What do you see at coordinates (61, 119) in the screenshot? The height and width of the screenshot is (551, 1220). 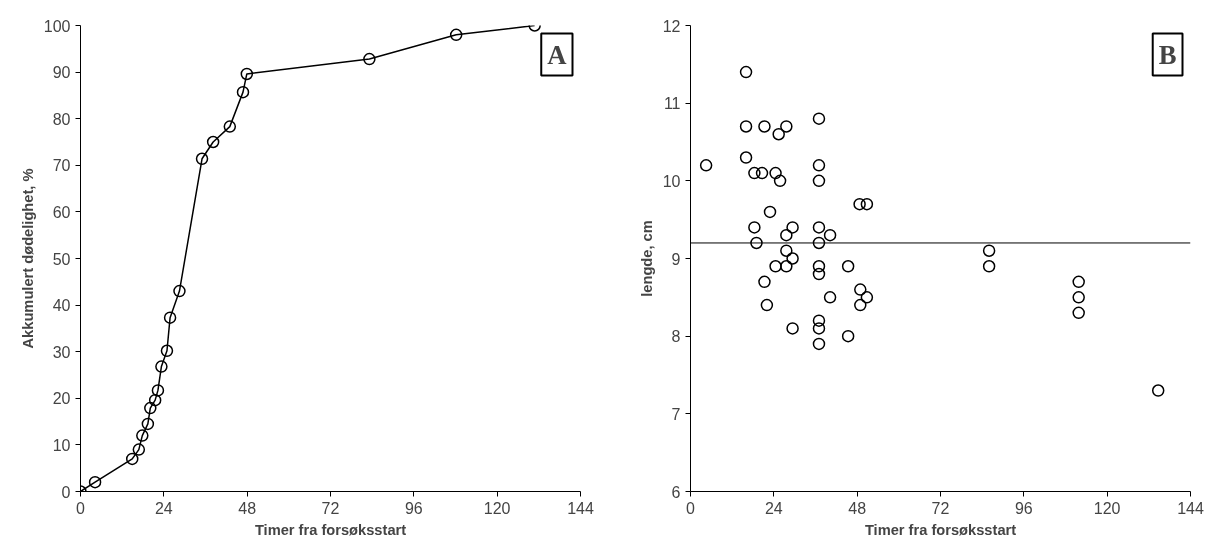 I see `y-tick-label: 80` at bounding box center [61, 119].